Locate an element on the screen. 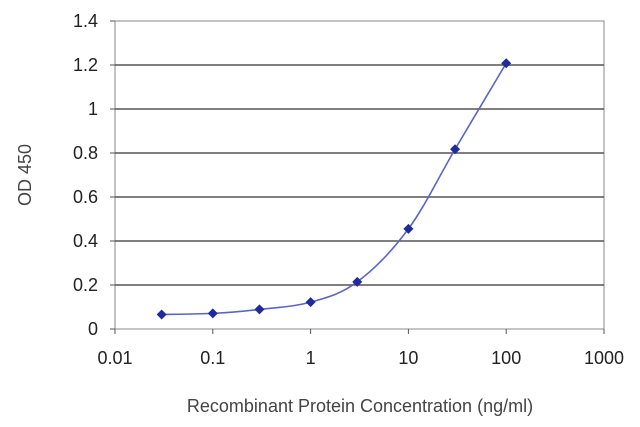 This screenshot has width=640, height=427. y-tick-label: 0.8 is located at coordinates (85, 153).